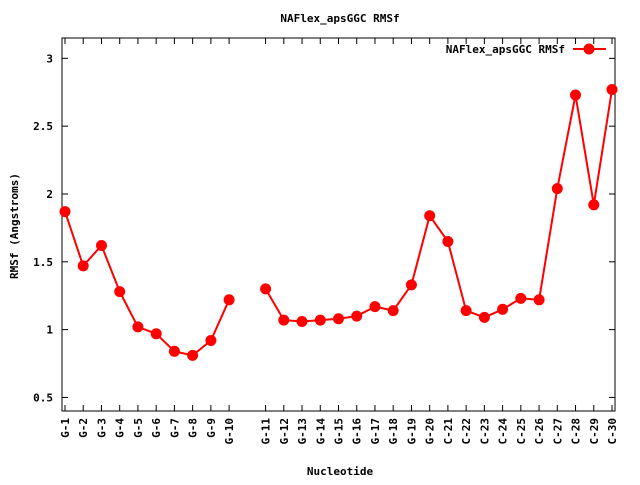 Image resolution: width=640 pixels, height=485 pixels. I want to click on x-tick-label: C-29, so click(594, 431).